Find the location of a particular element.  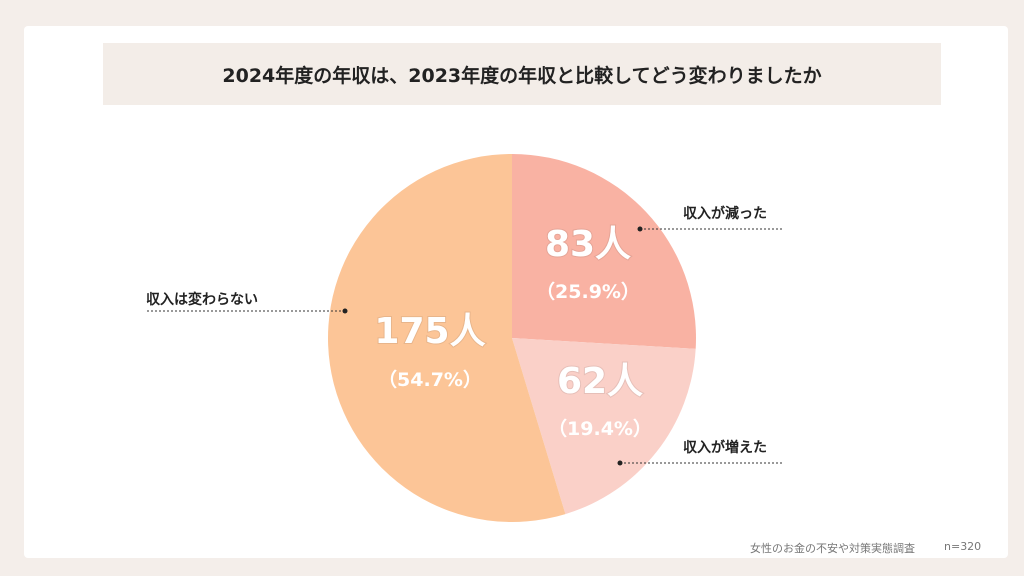

pie-slice-unchanged is located at coordinates (447, 338).